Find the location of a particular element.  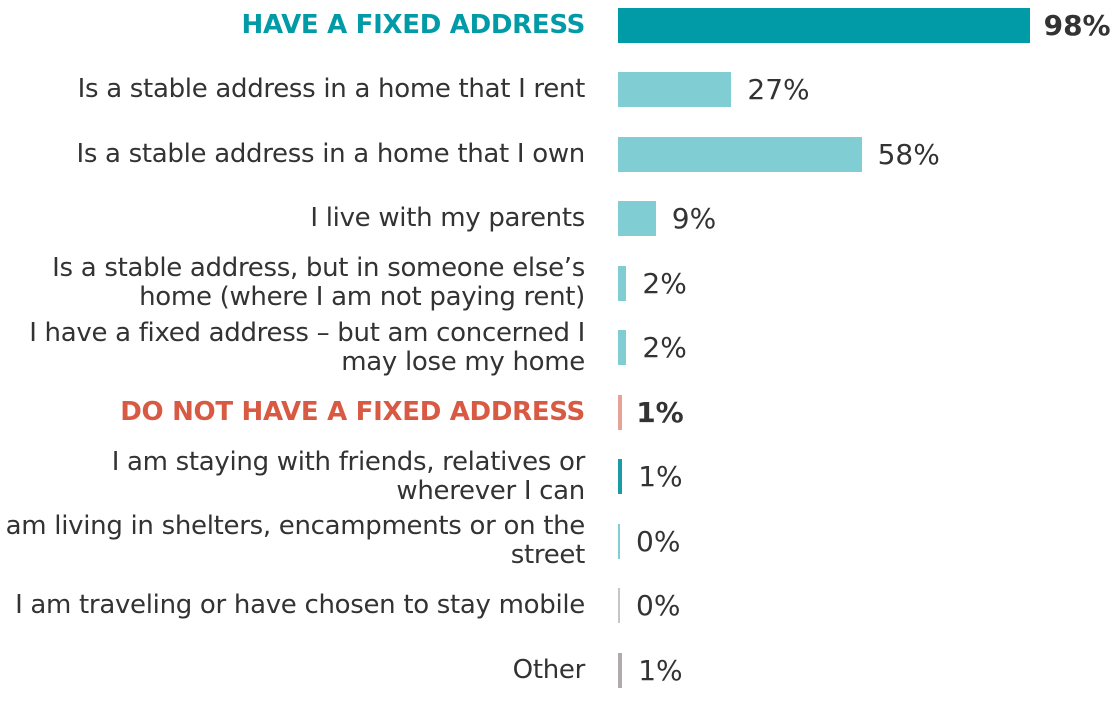

category-label: HAVE A FIXED ADDRESS is located at coordinates (413, 24).